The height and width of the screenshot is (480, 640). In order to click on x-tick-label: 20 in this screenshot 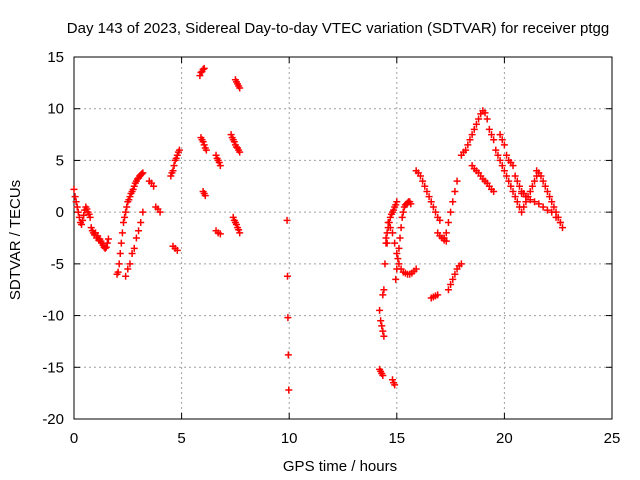, I will do `click(504, 438)`.